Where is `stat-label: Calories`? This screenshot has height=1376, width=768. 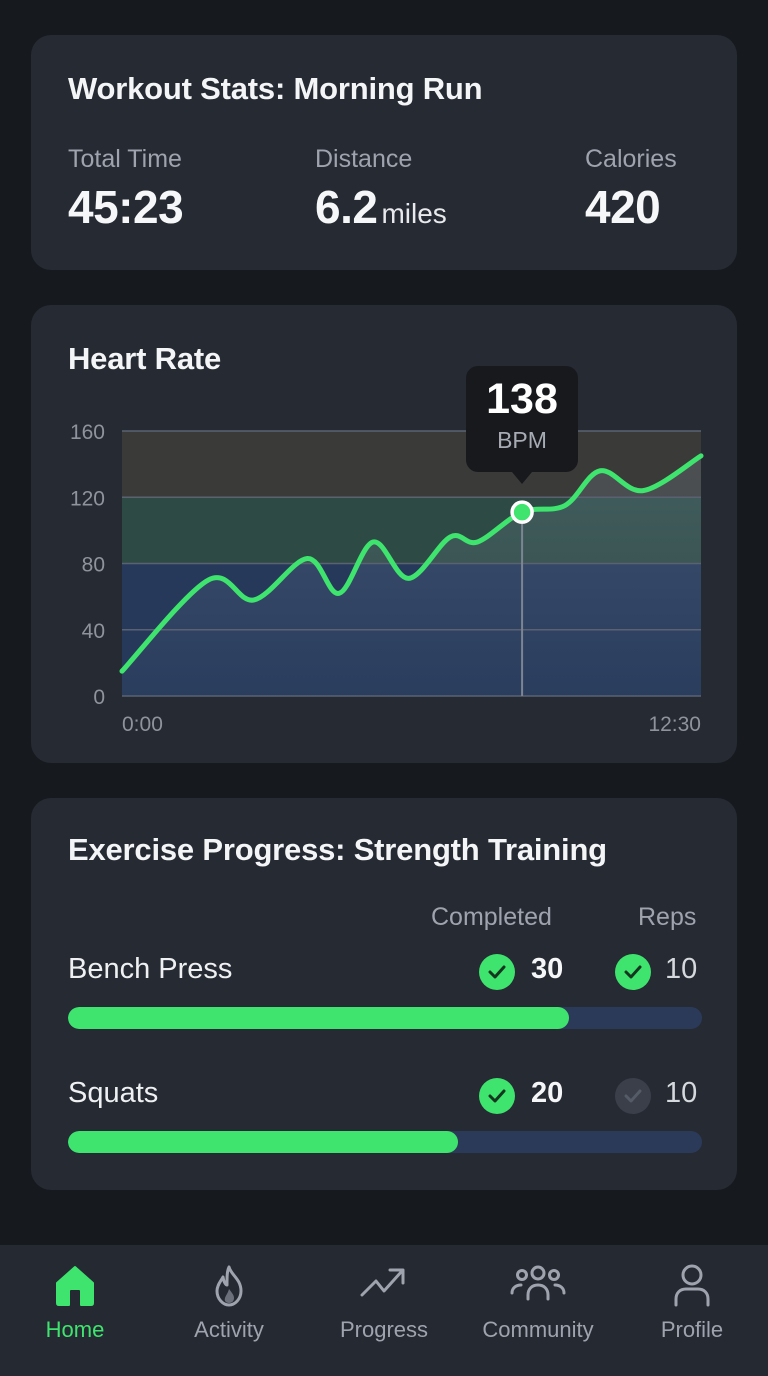
stat-label: Calories is located at coordinates (631, 159).